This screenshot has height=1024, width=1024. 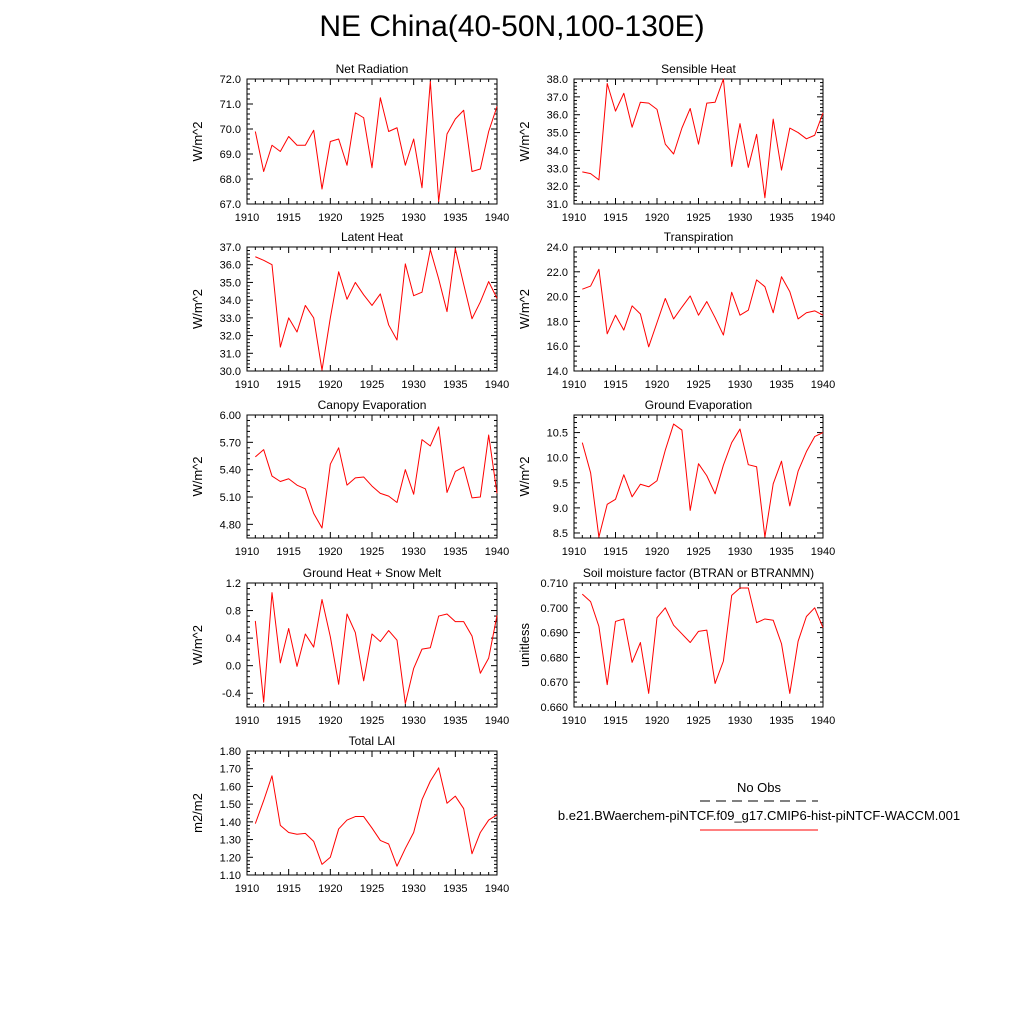 I want to click on y-tick-label: 1.60, so click(x=230, y=787).